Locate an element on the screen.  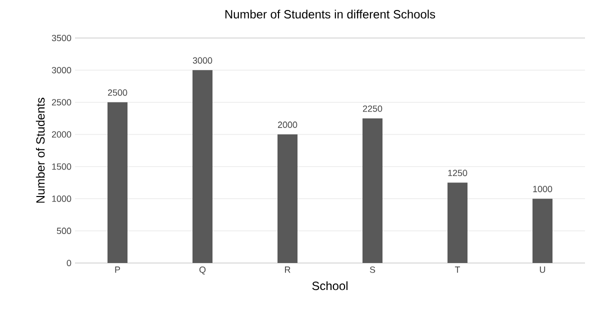
y-axis-title: Number of Students is located at coordinates (40, 150).